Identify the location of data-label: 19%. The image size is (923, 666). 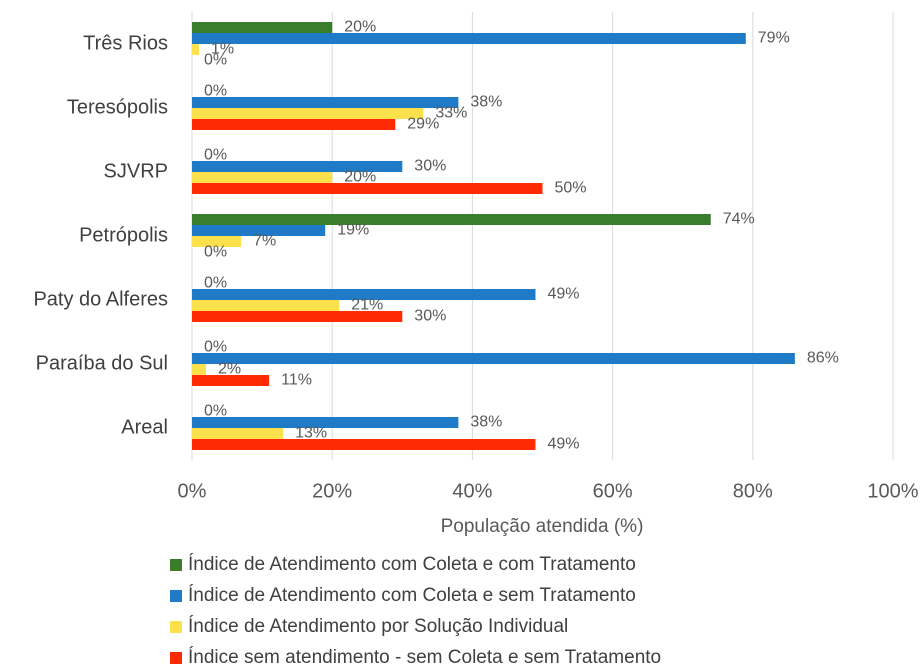
(353, 230).